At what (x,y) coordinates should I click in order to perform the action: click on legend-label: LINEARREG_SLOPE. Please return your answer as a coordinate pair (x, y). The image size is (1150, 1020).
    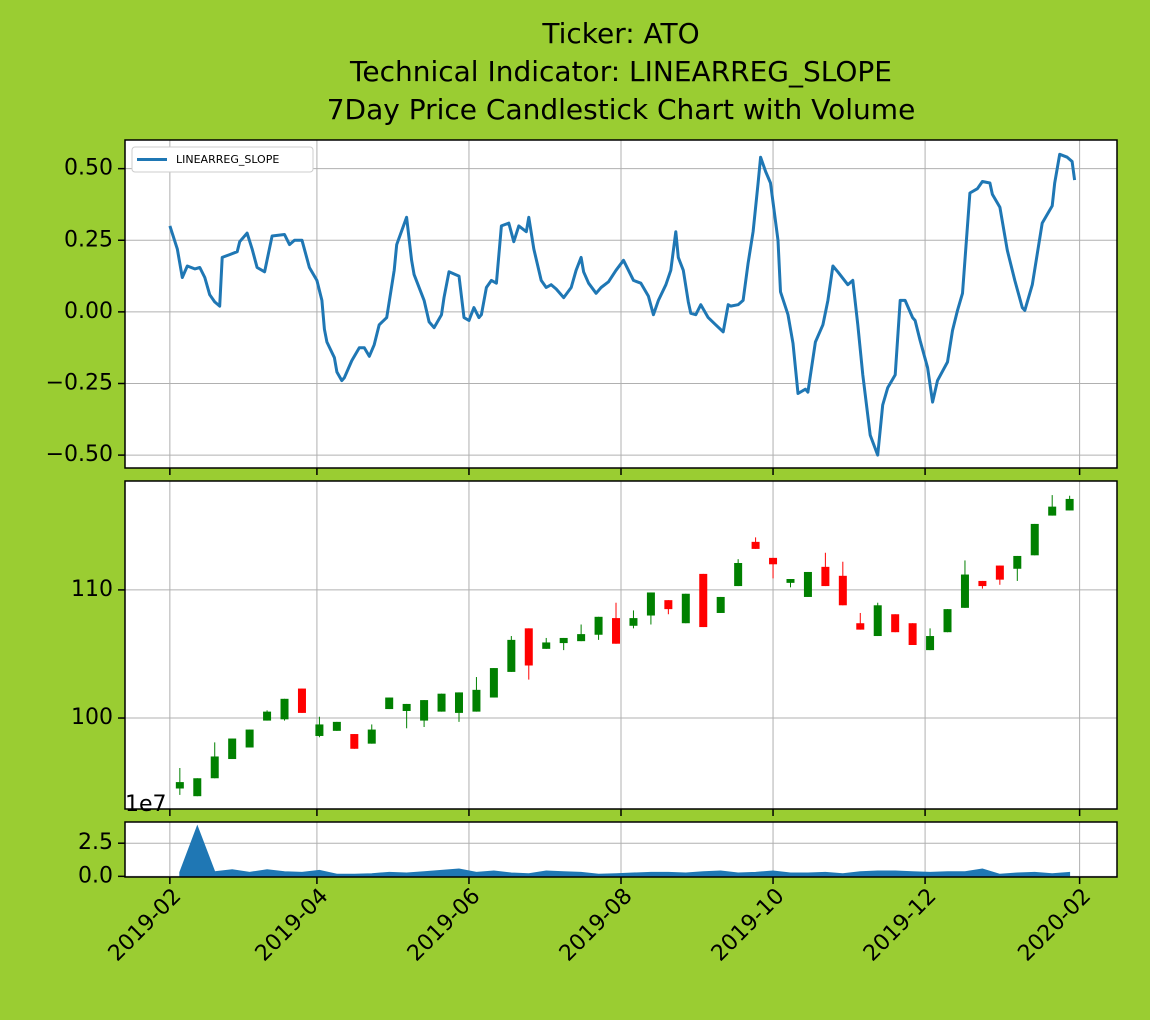
    Looking at the image, I should click on (227, 159).